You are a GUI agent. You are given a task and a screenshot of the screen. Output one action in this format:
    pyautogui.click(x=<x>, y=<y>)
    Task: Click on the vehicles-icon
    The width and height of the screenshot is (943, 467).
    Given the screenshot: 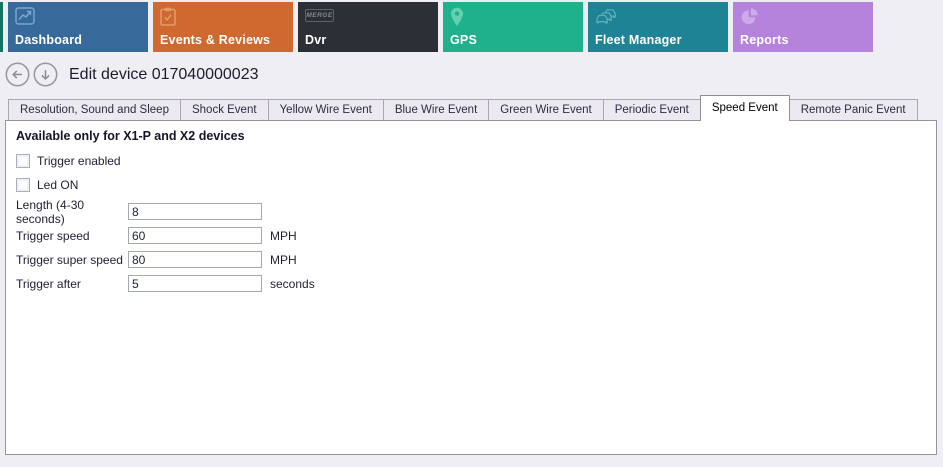 What is the action you would take?
    pyautogui.click(x=607, y=15)
    